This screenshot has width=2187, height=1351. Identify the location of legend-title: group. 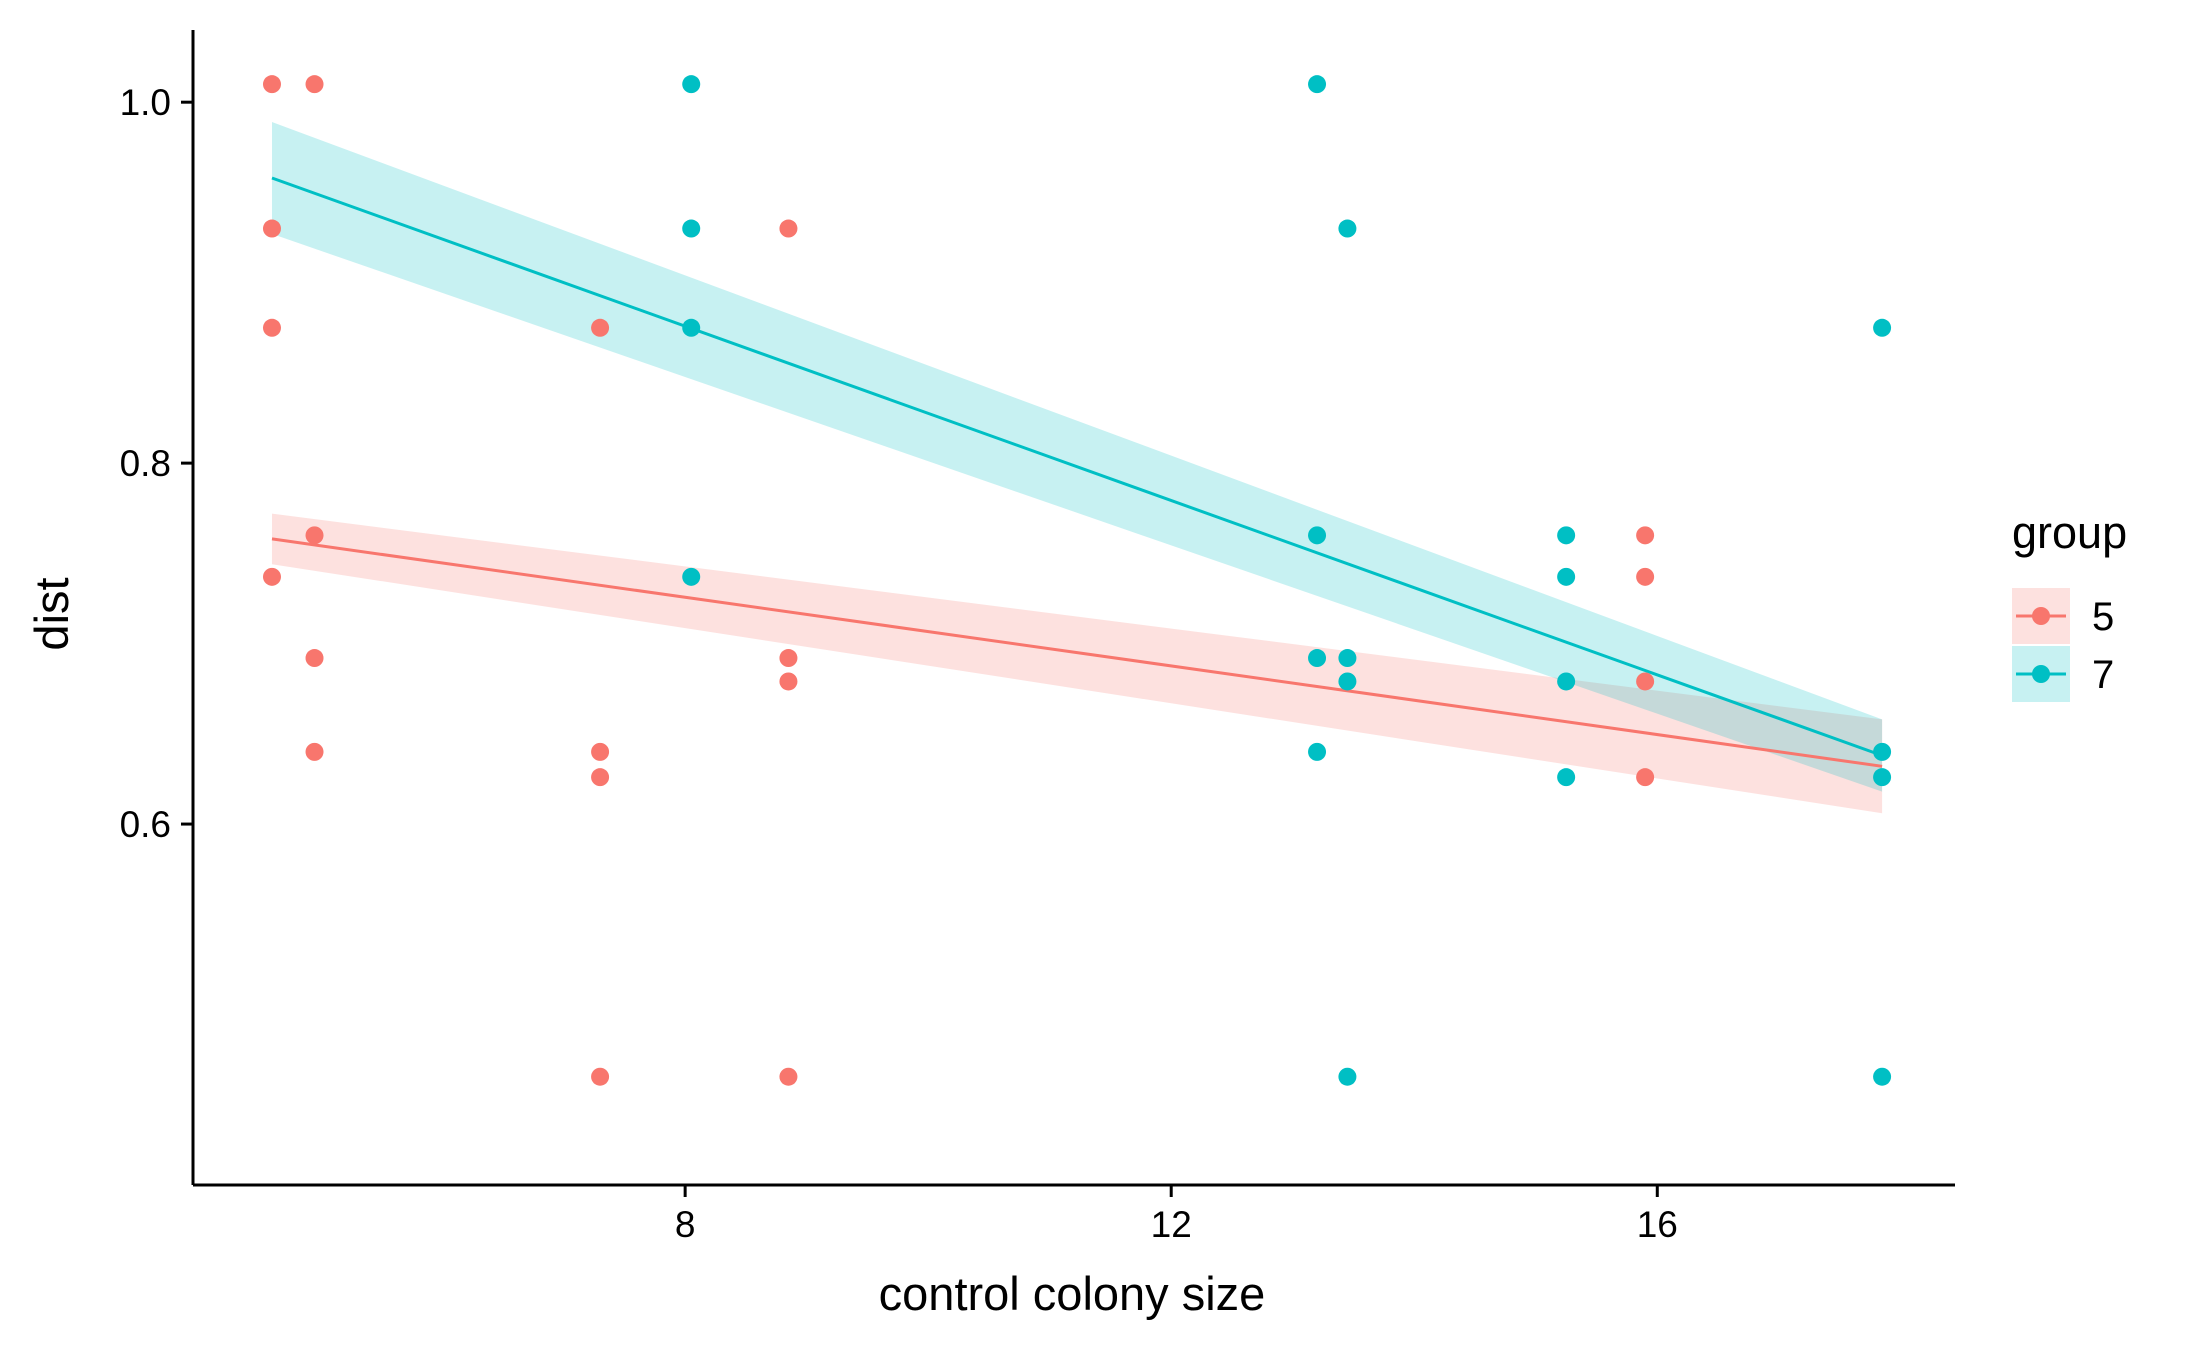
(2069, 532).